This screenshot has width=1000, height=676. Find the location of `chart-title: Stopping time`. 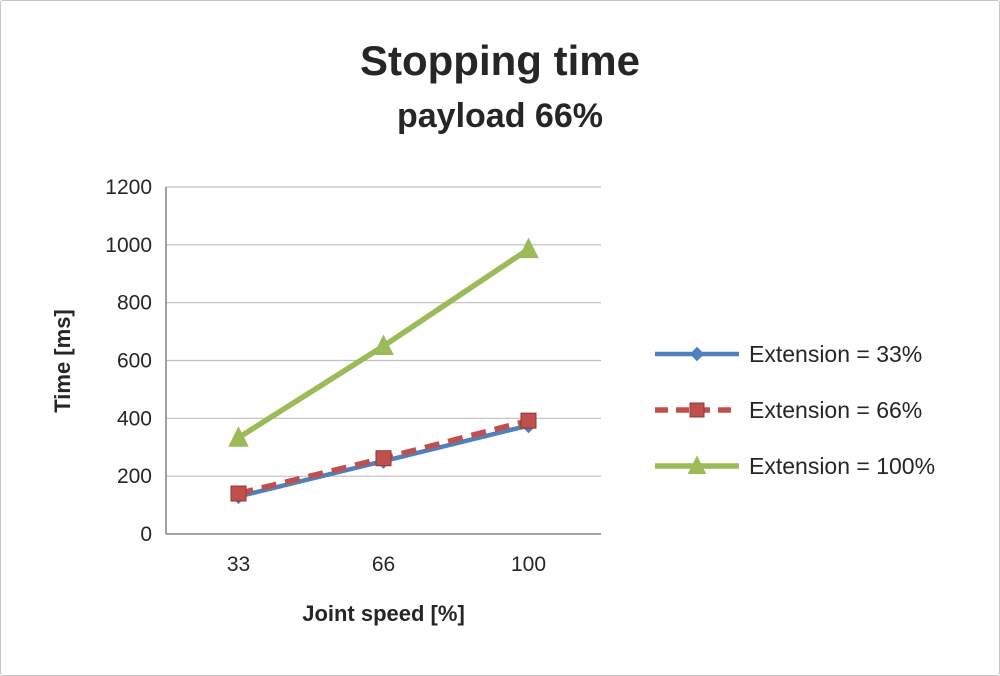

chart-title: Stopping time is located at coordinates (500, 60).